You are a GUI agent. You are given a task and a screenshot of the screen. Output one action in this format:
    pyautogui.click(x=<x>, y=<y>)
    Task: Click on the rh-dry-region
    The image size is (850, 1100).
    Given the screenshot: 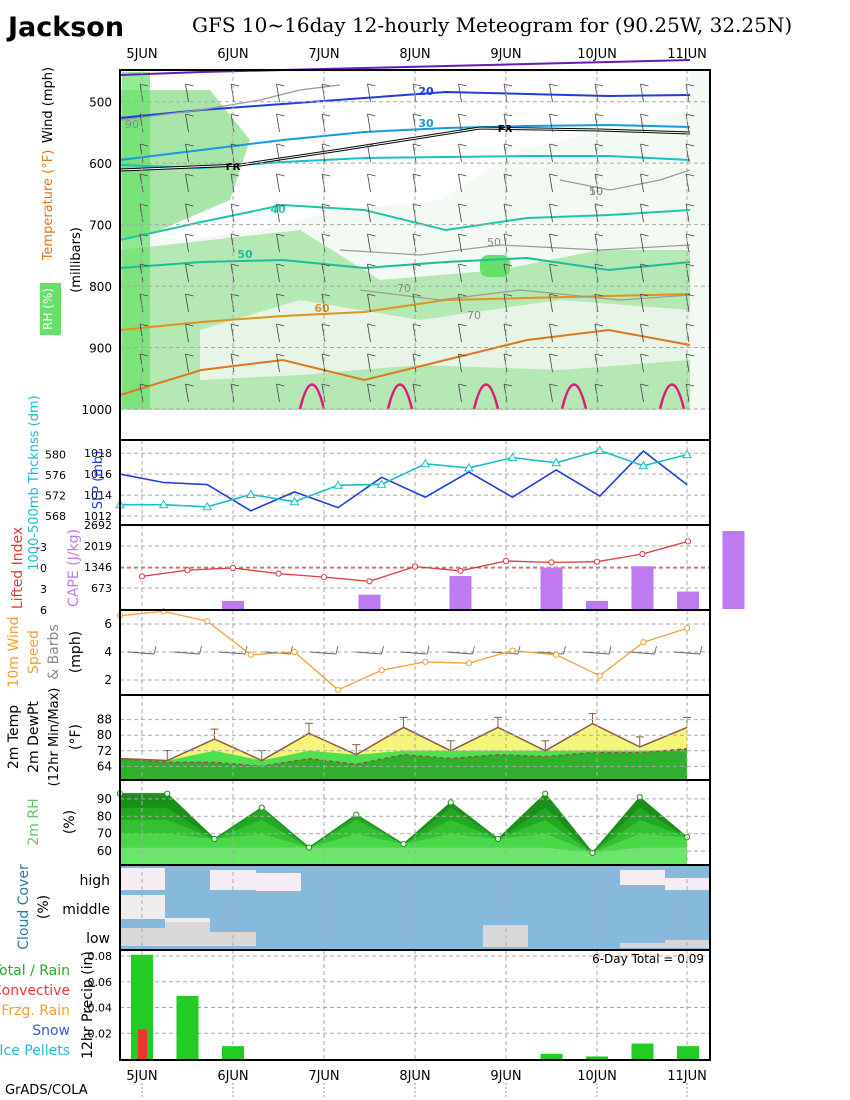 What is the action you would take?
    pyautogui.click(x=405, y=156)
    